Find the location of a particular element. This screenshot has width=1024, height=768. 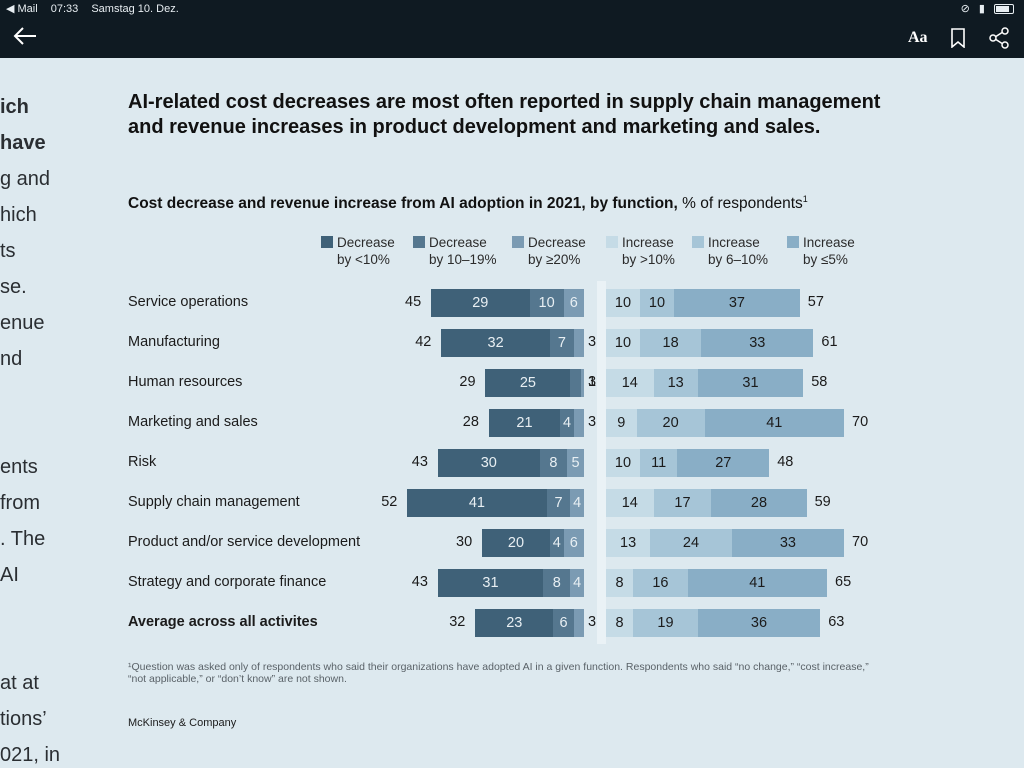

article-line: ich is located at coordinates (14, 107).